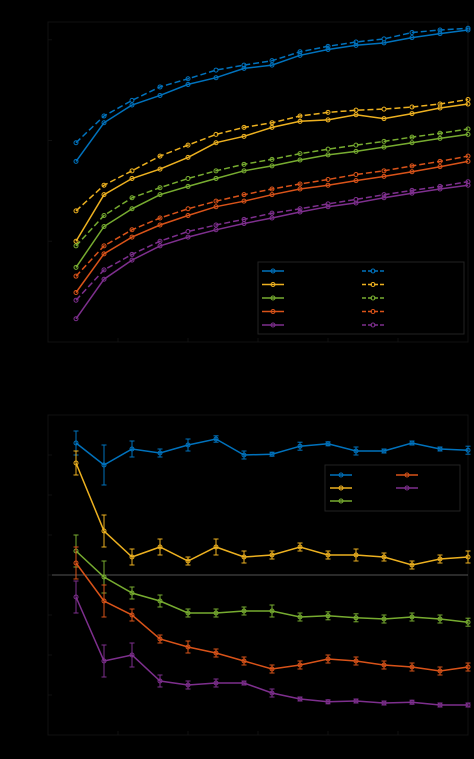 The image size is (474, 759). I want to click on rate-y-tick-label: 10⁰, so click(36, 343).